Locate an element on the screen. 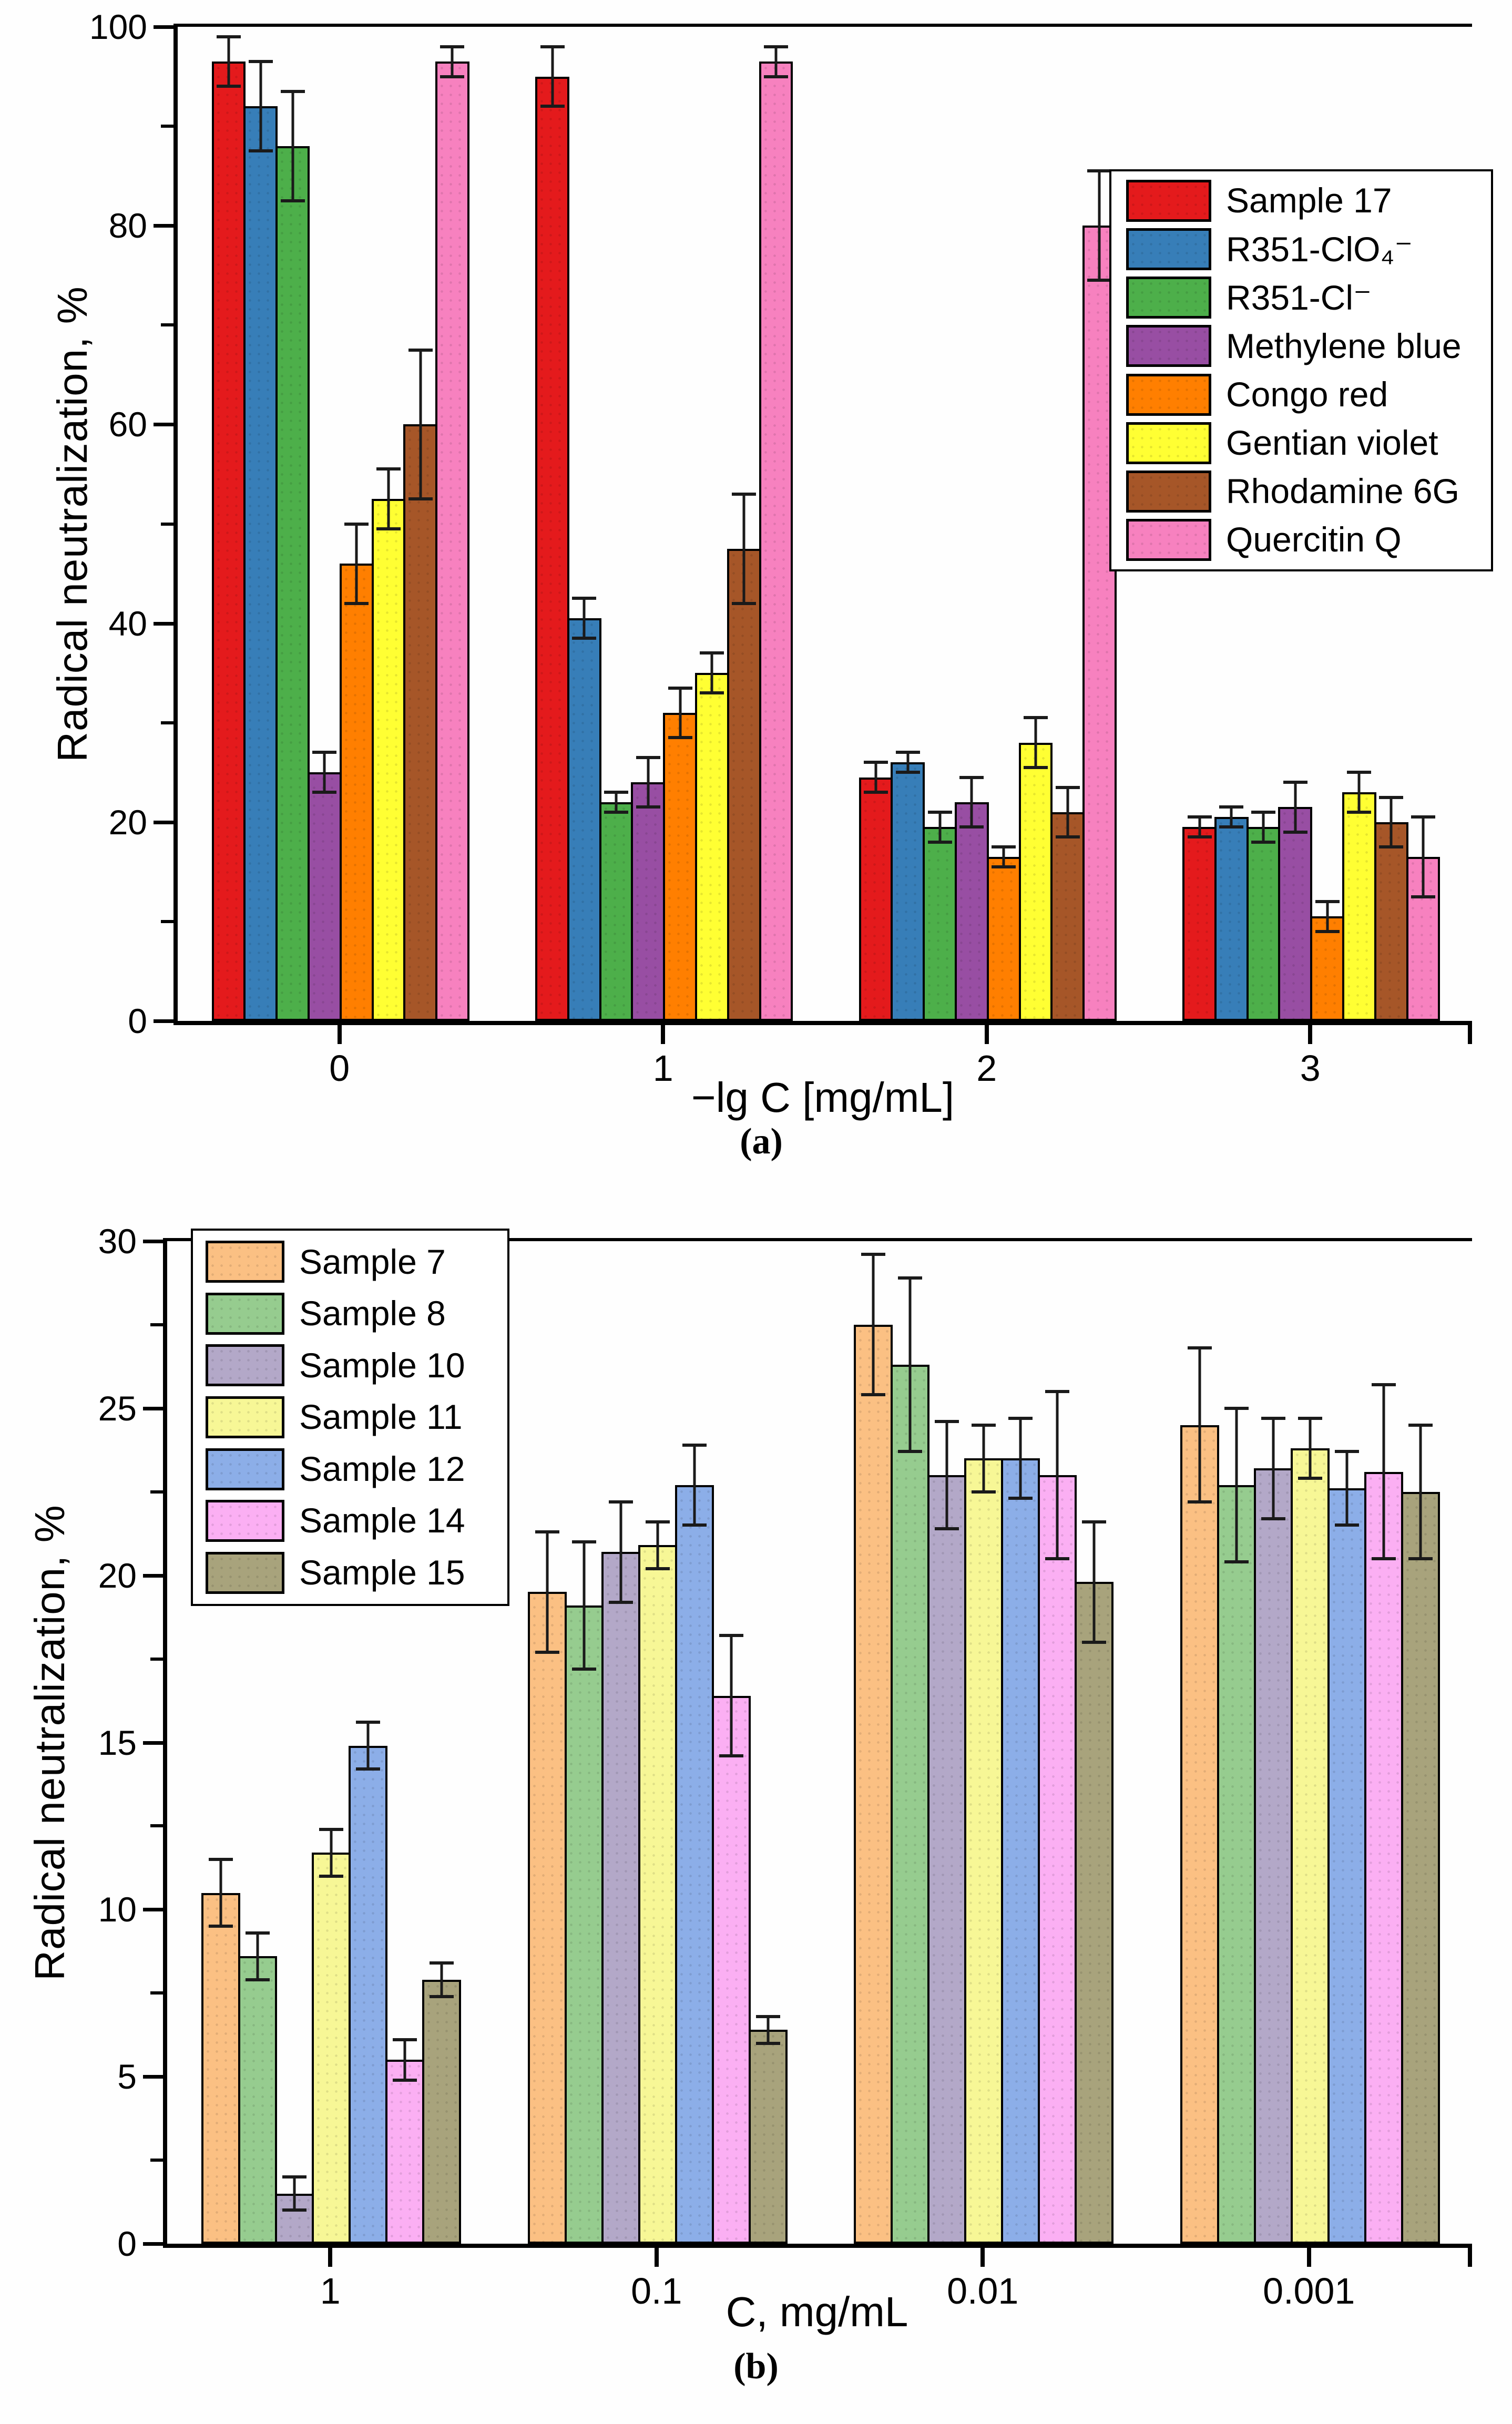 The image size is (1512, 2424). x-tick-label: 2 is located at coordinates (986, 1068).